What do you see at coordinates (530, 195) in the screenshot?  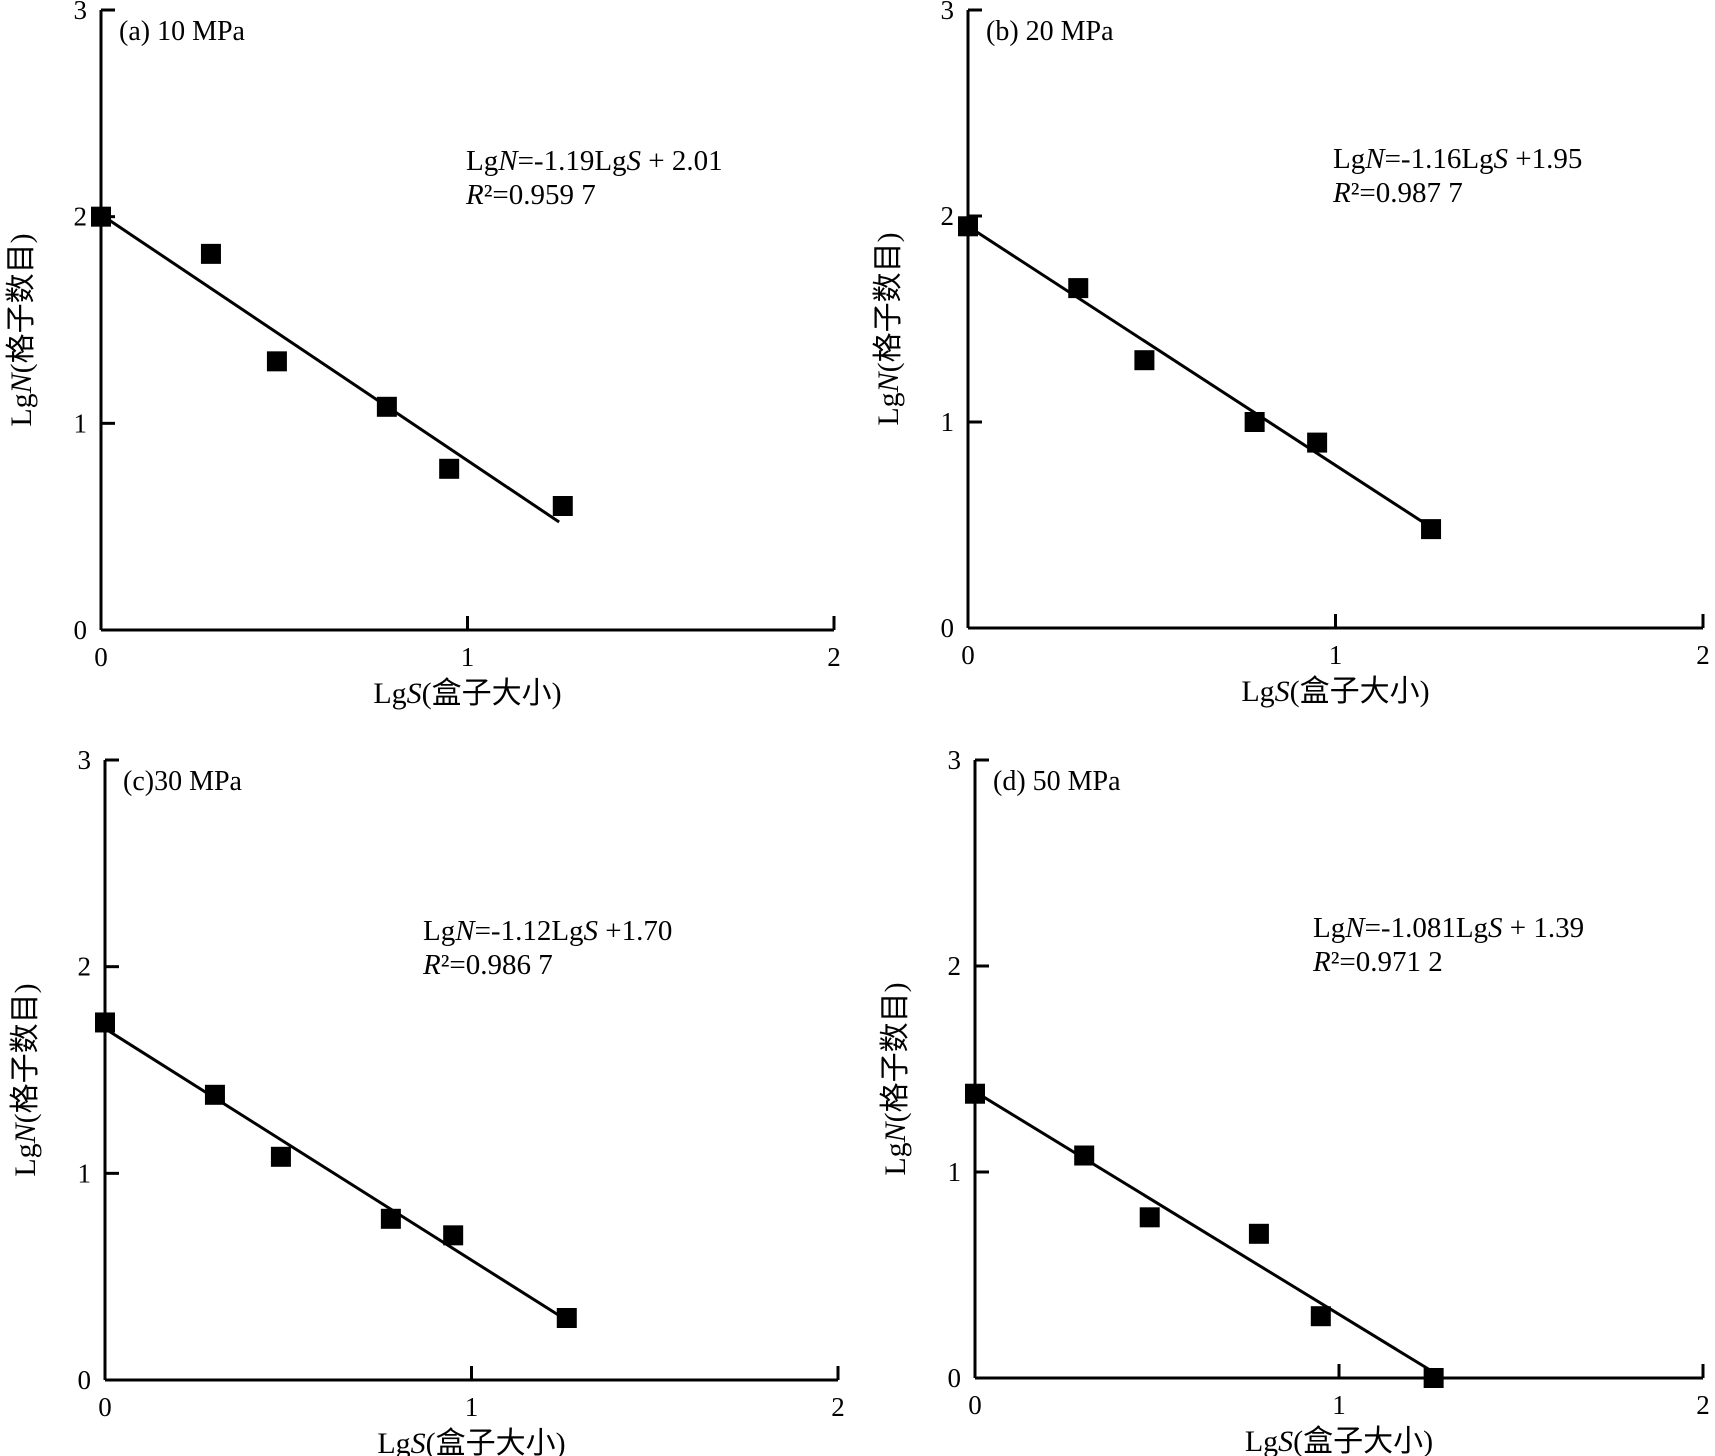 I see `r-squared: R²=0.959 7` at bounding box center [530, 195].